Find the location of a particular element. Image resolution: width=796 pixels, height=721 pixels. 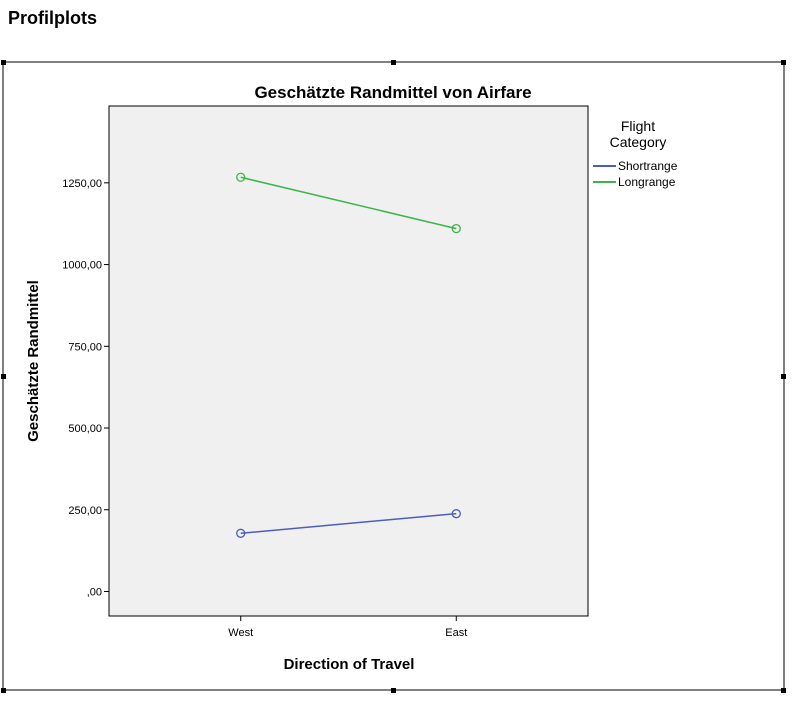

y-tick-label: 750,00 is located at coordinates (85, 347).